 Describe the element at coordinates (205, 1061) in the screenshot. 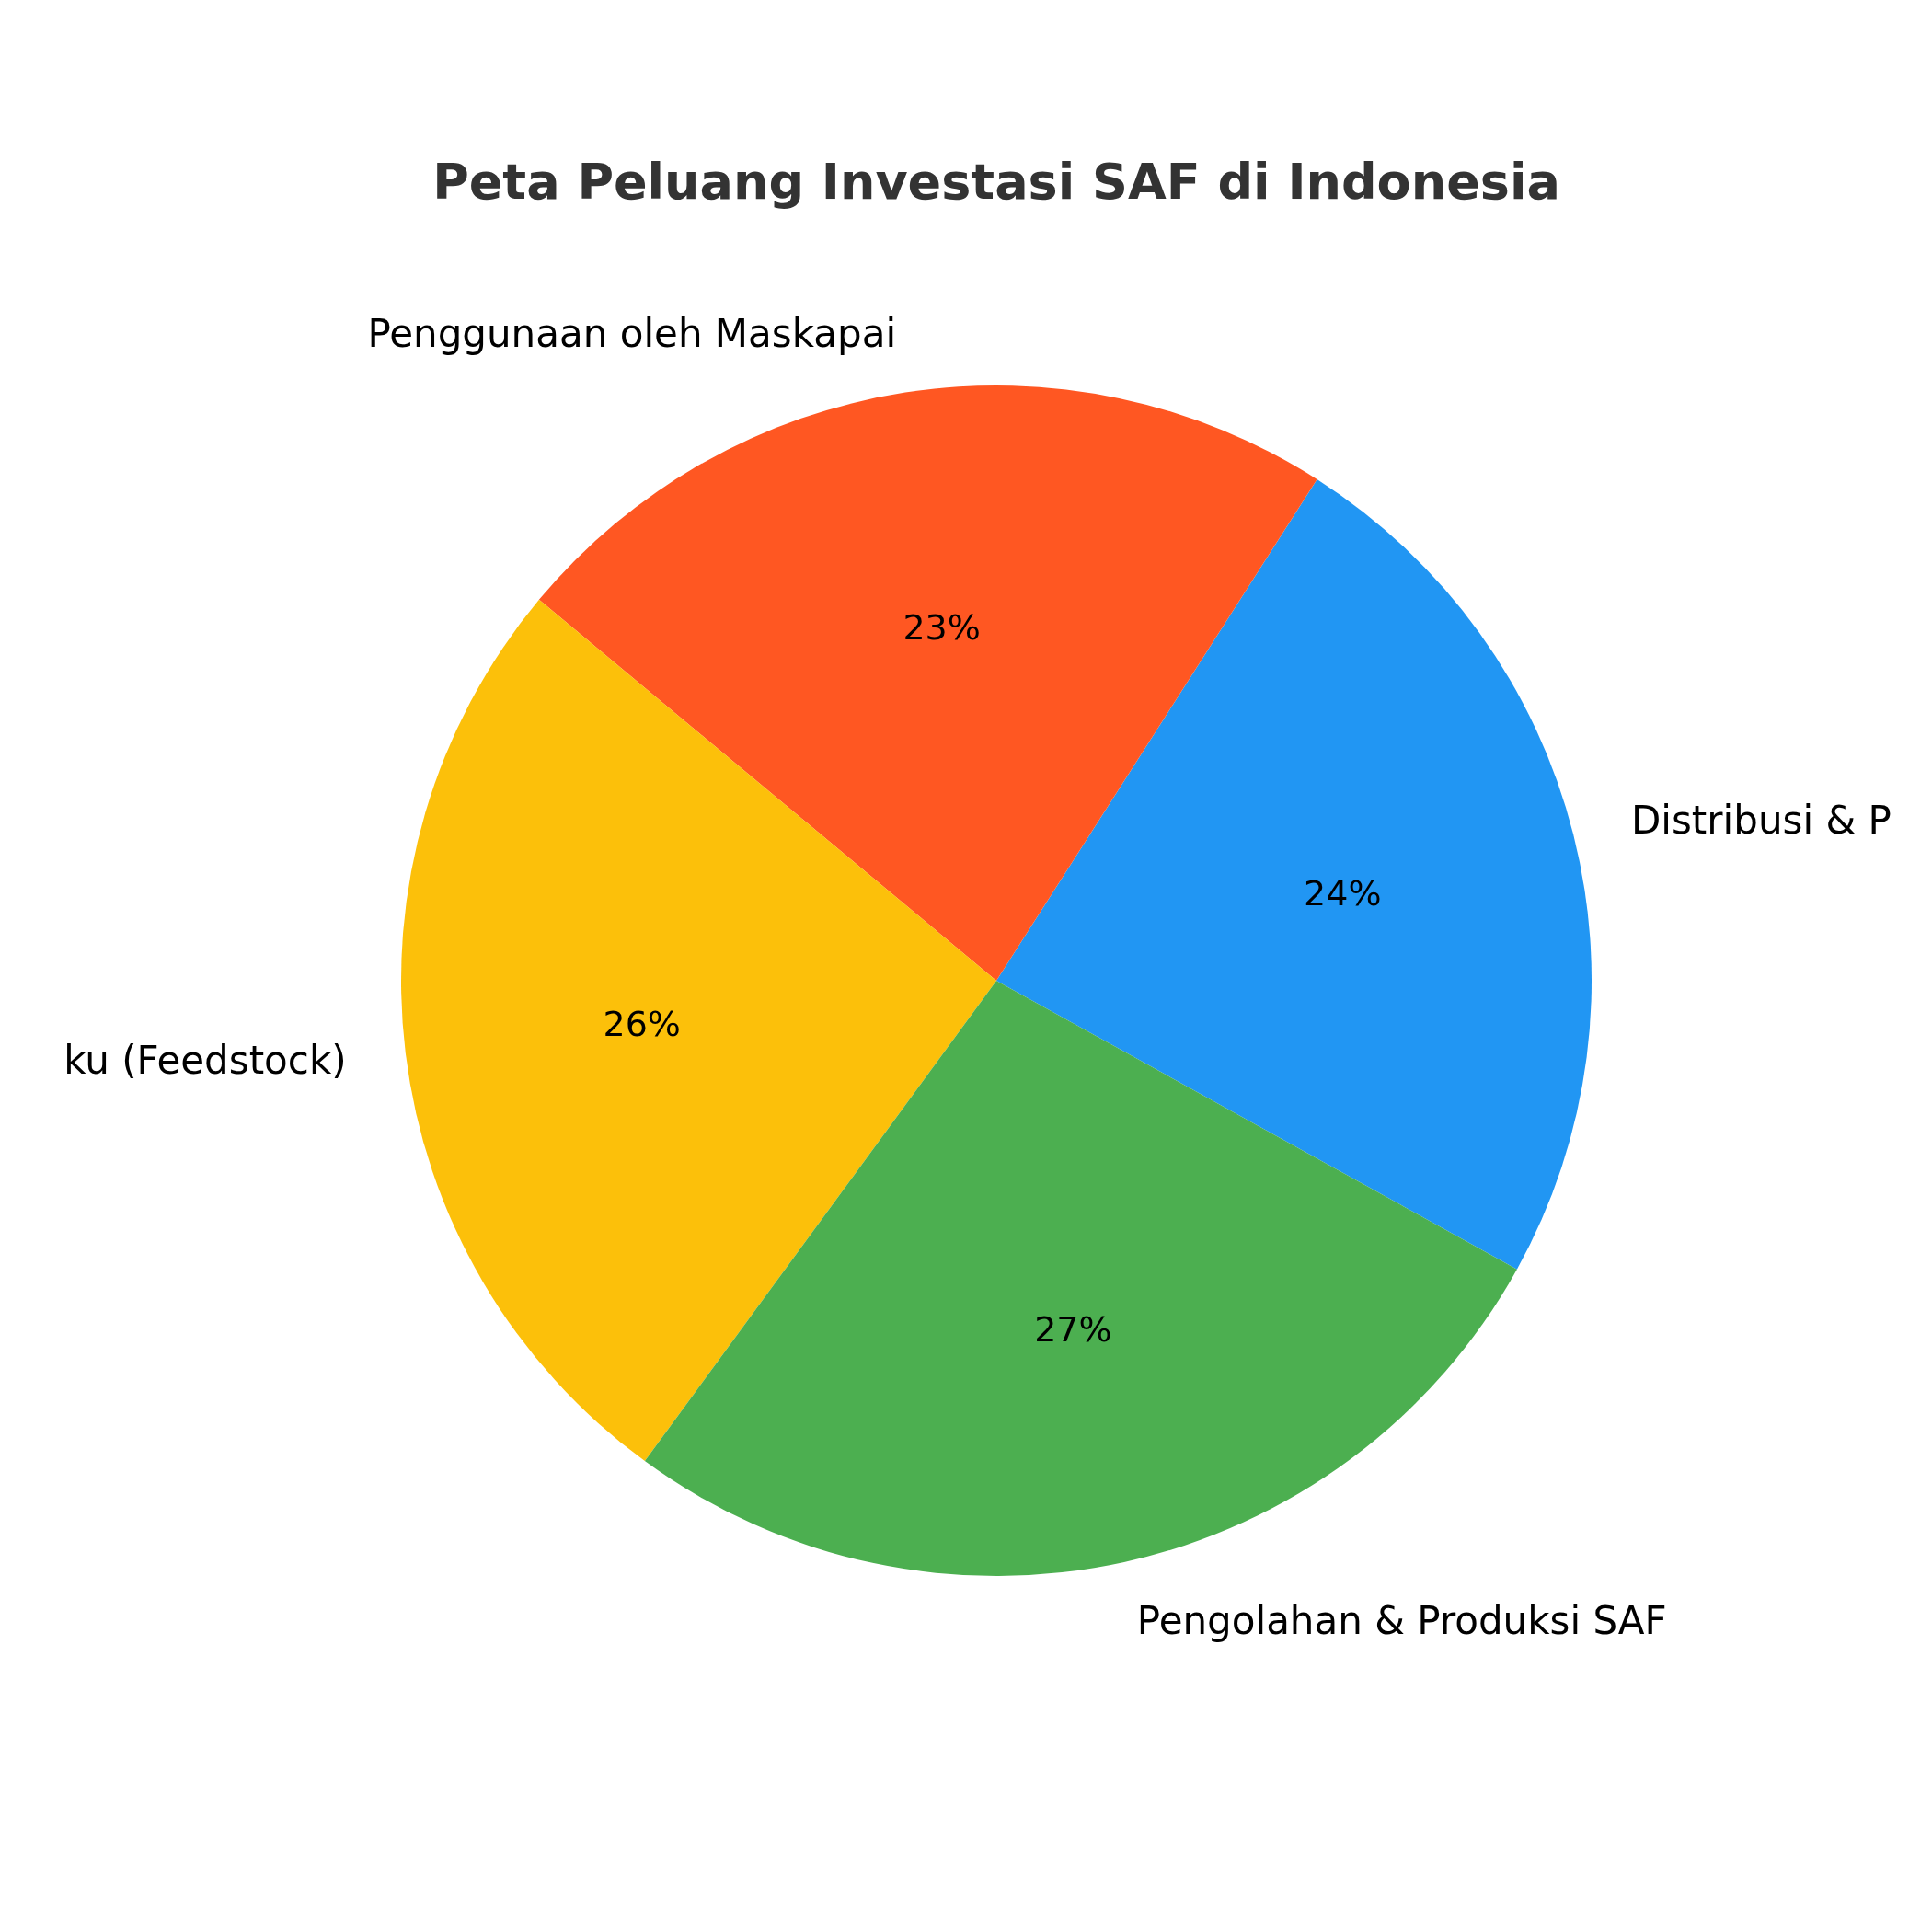

I see `slice-label: ku (Feedstock)` at that location.